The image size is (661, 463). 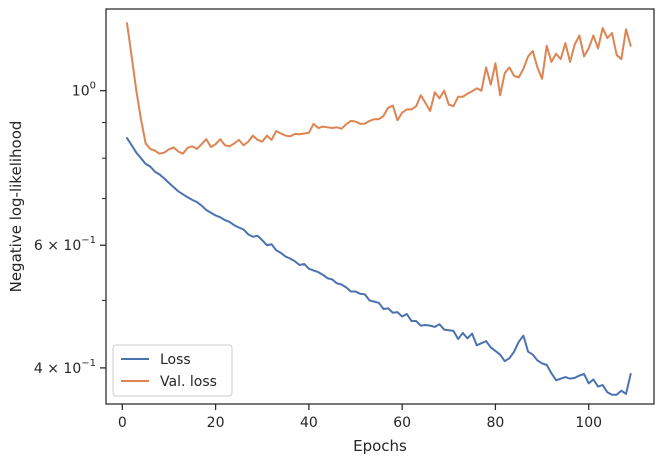 What do you see at coordinates (380, 446) in the screenshot?
I see `x-axis-title: Epochs` at bounding box center [380, 446].